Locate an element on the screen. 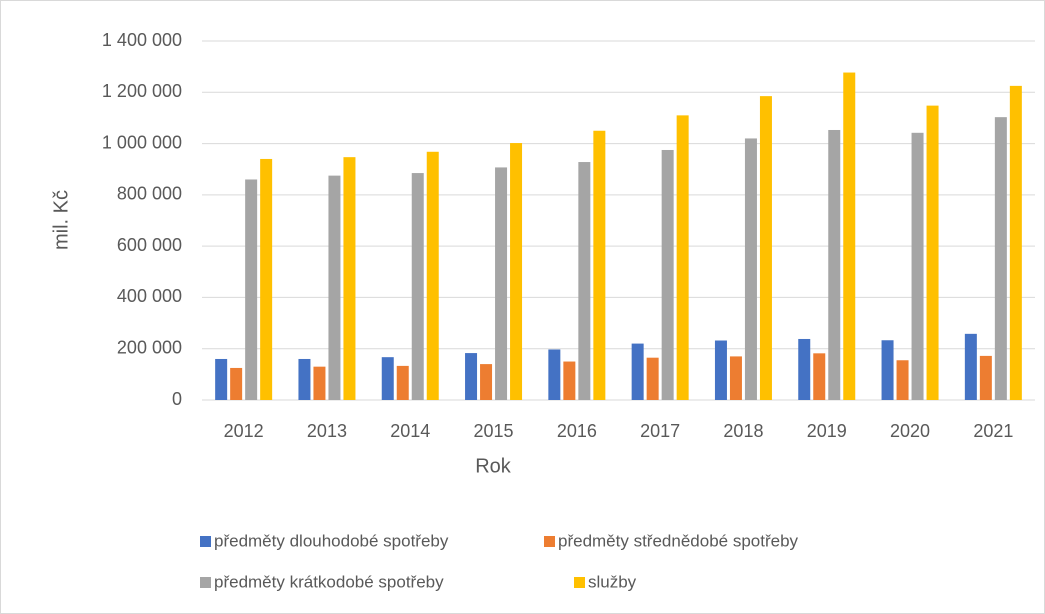 The width and height of the screenshot is (1045, 614). y-tick-label: 1 000 000 is located at coordinates (142, 142).